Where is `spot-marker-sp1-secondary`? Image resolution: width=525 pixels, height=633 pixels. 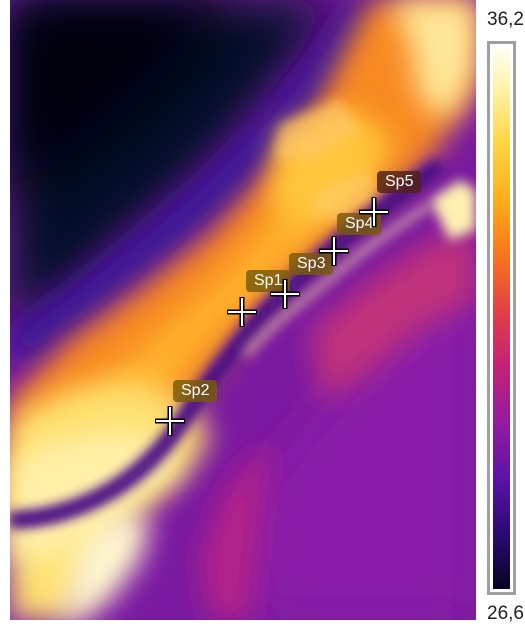 spot-marker-sp1-secondary is located at coordinates (242, 312).